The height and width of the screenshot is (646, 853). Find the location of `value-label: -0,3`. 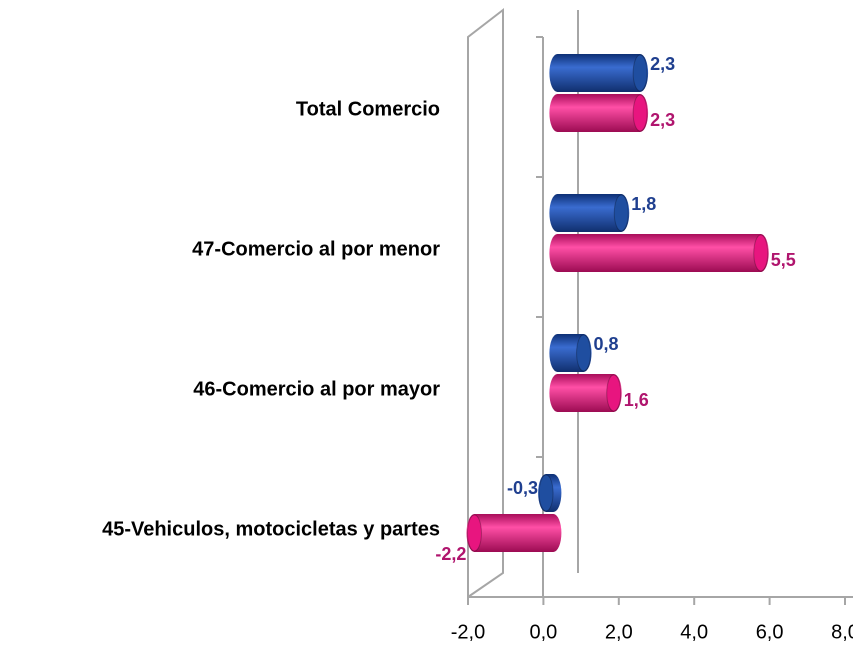

value-label: -0,3 is located at coordinates (522, 488).